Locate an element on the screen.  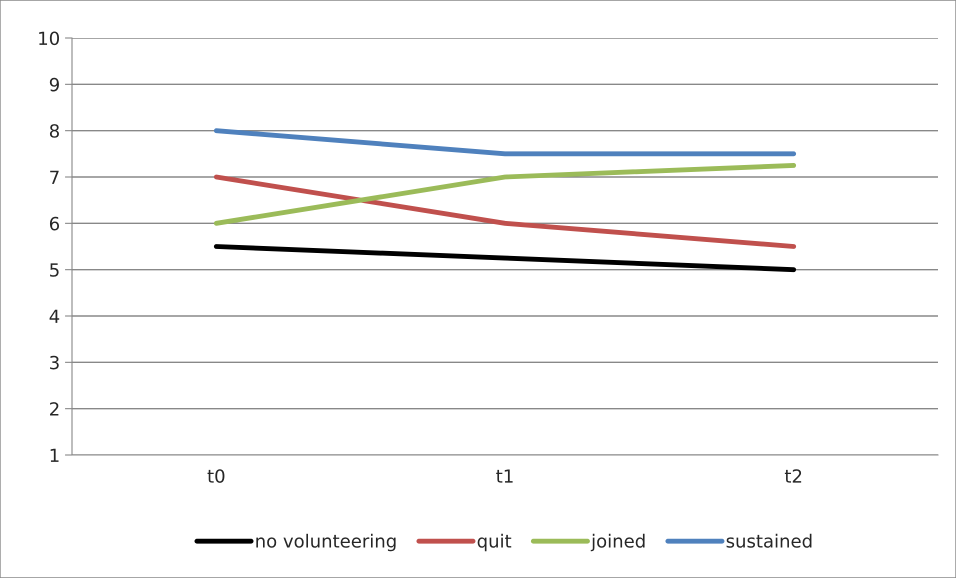
y-tick-label: 4 is located at coordinates (55, 316).